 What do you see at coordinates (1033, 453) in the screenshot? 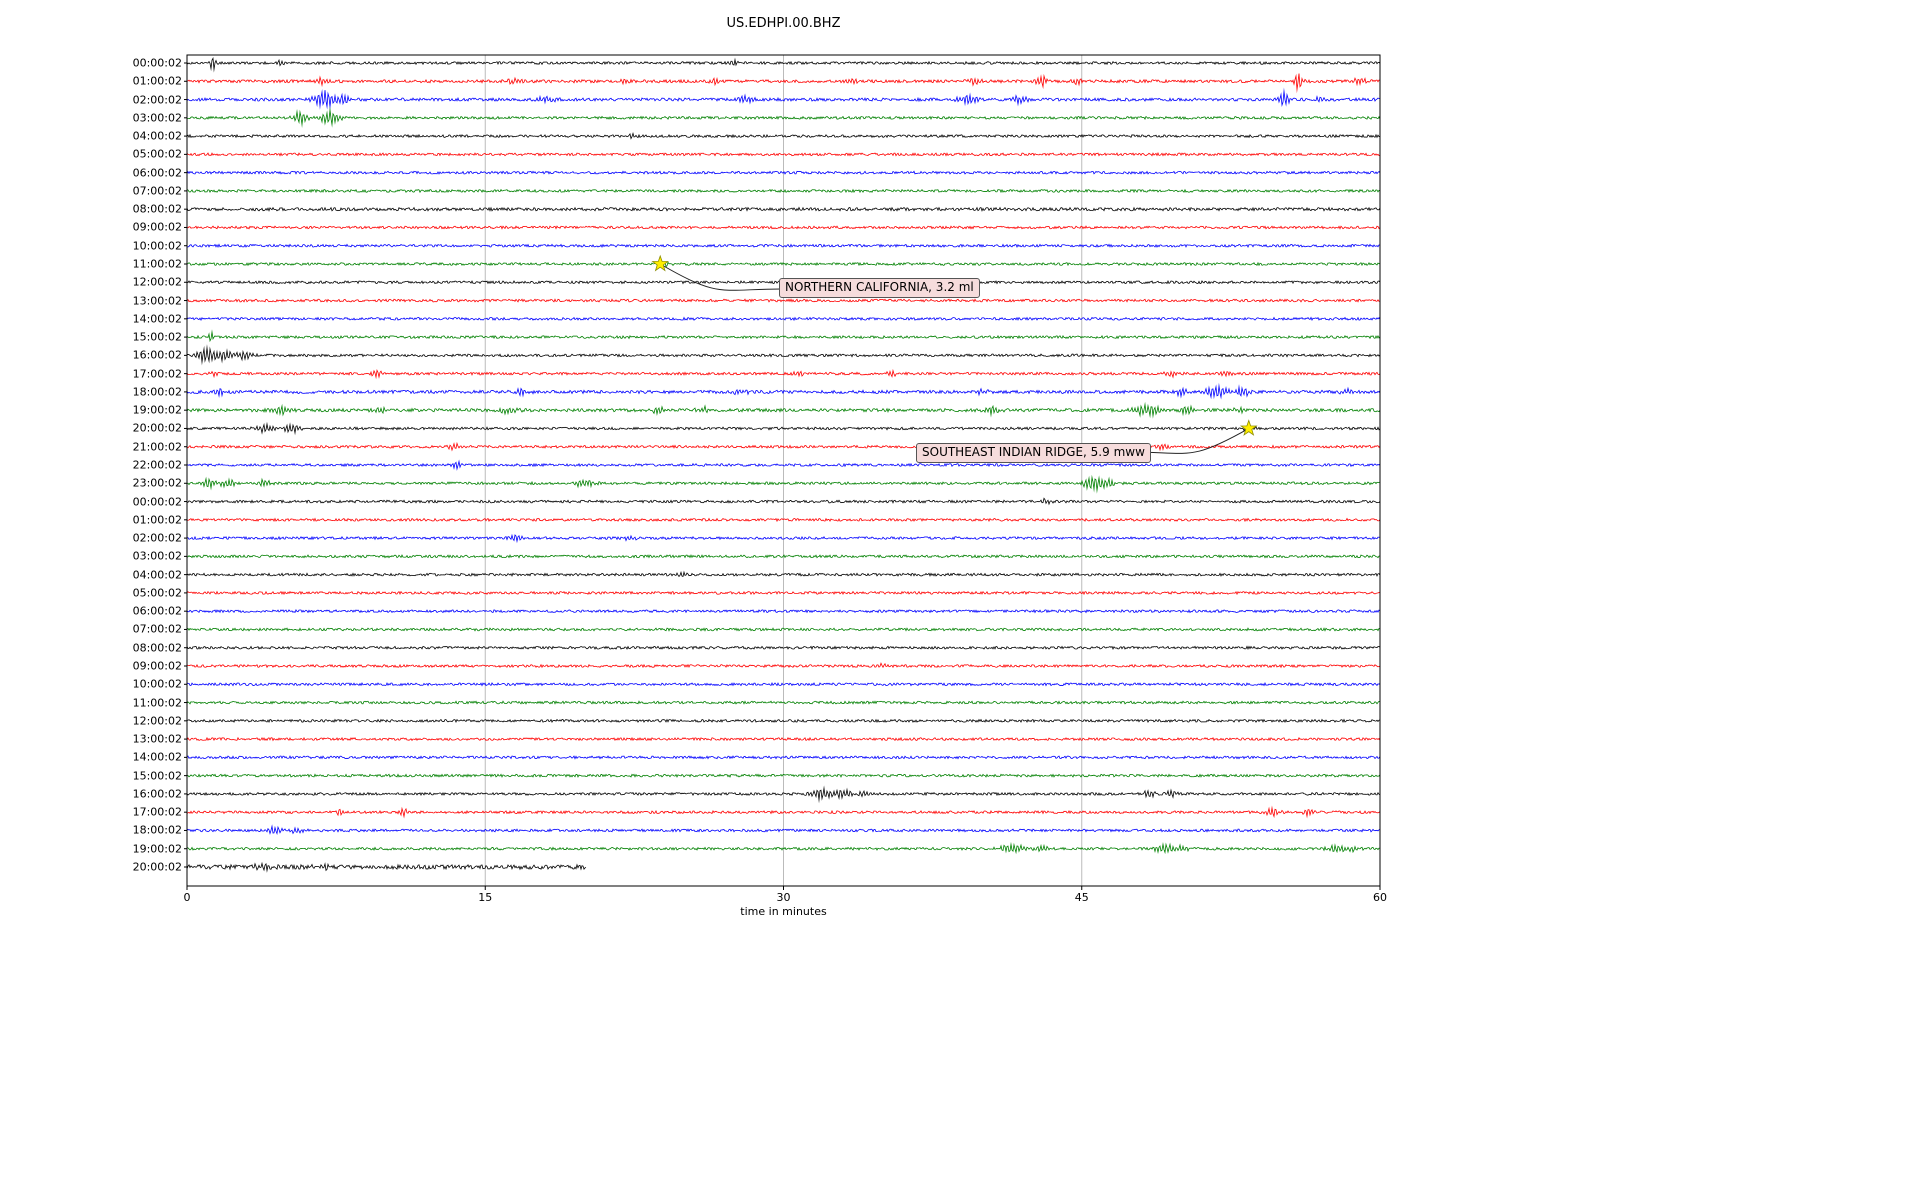
I see `event-annotation: SOUTHEAST INDIAN RIDGE, 5.9 mww` at bounding box center [1033, 453].